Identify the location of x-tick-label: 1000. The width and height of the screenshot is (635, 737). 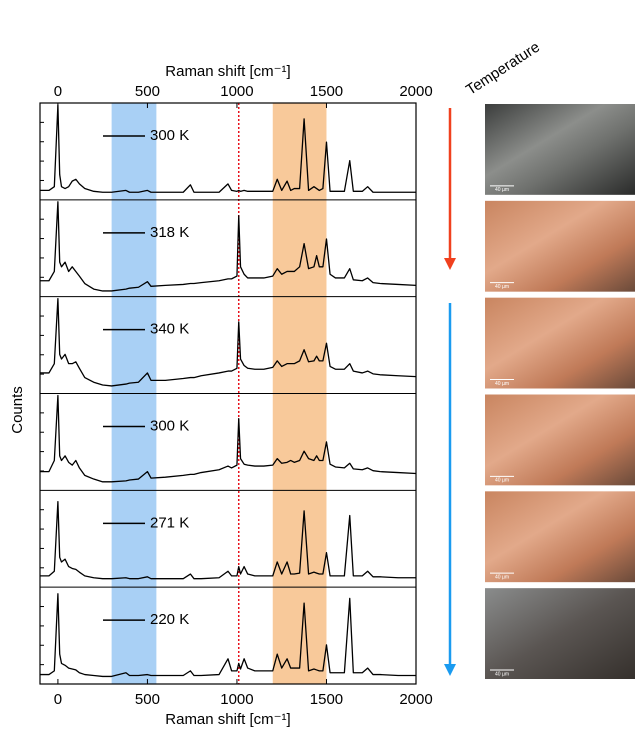
(236, 699).